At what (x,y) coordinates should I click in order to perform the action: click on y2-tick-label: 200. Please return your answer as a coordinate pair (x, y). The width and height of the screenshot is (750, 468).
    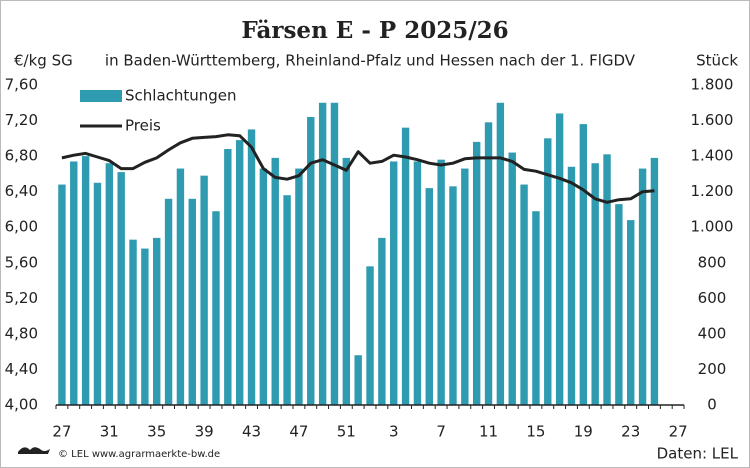
    Looking at the image, I should click on (712, 369).